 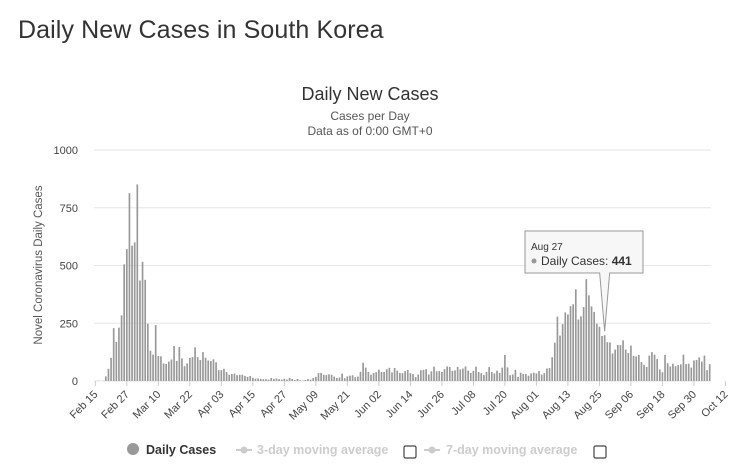 What do you see at coordinates (326, 451) in the screenshot?
I see `legend-item-3day-average: 3-day moving average` at bounding box center [326, 451].